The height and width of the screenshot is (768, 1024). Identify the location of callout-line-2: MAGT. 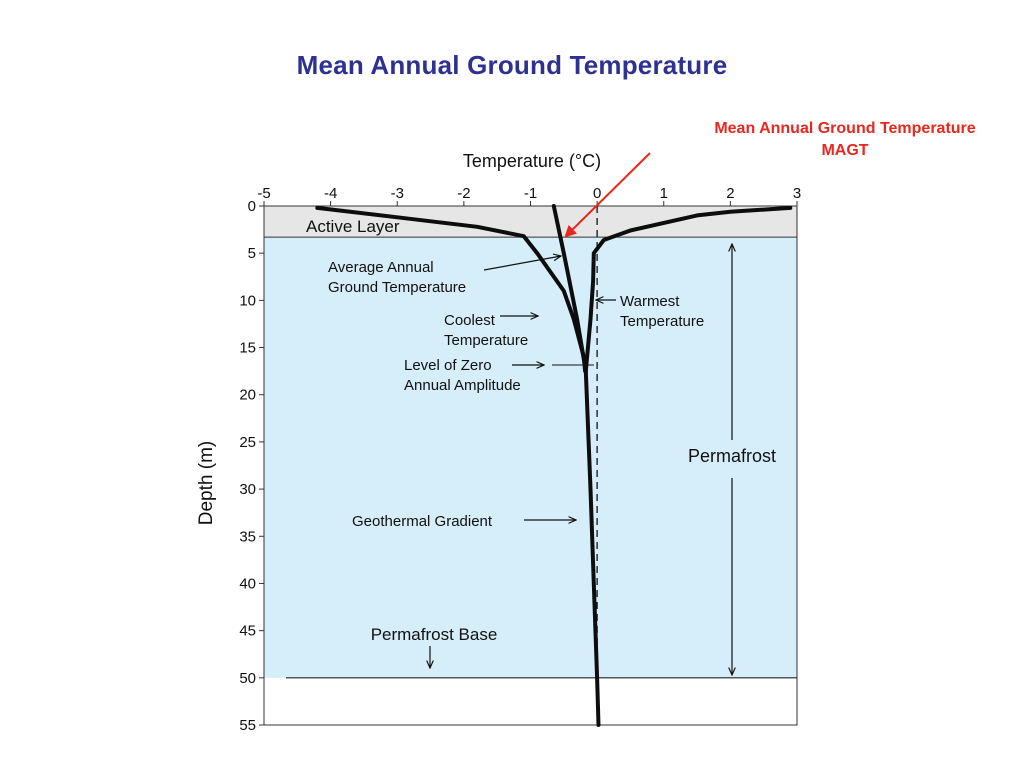
(845, 150).